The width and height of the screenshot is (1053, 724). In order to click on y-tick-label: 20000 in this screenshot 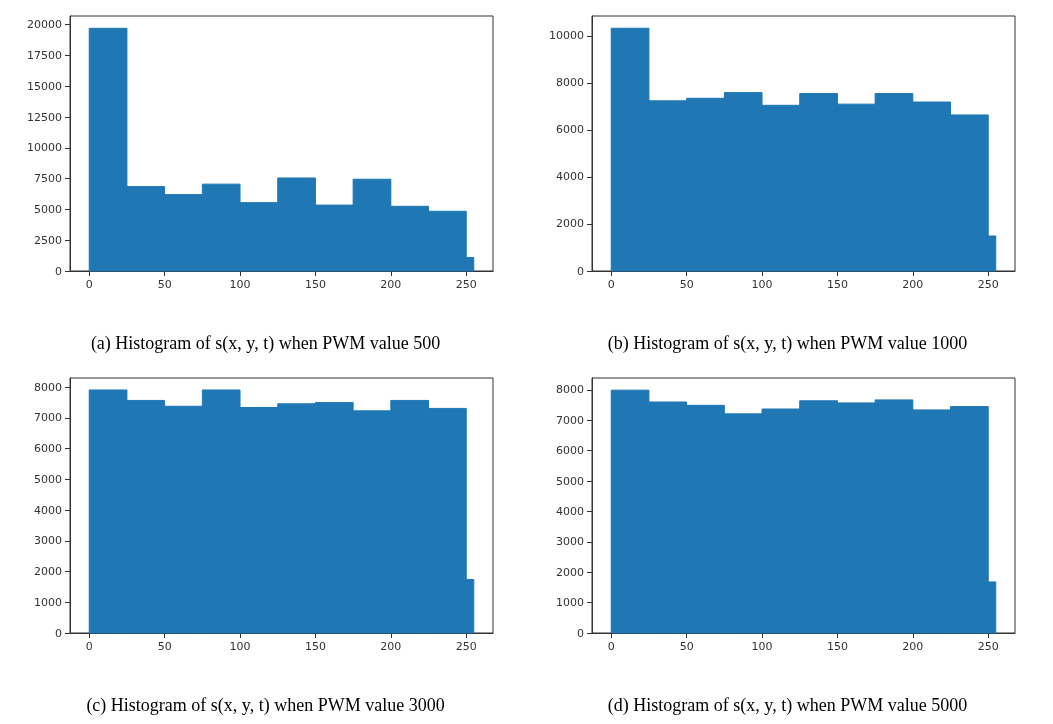, I will do `click(44, 25)`.